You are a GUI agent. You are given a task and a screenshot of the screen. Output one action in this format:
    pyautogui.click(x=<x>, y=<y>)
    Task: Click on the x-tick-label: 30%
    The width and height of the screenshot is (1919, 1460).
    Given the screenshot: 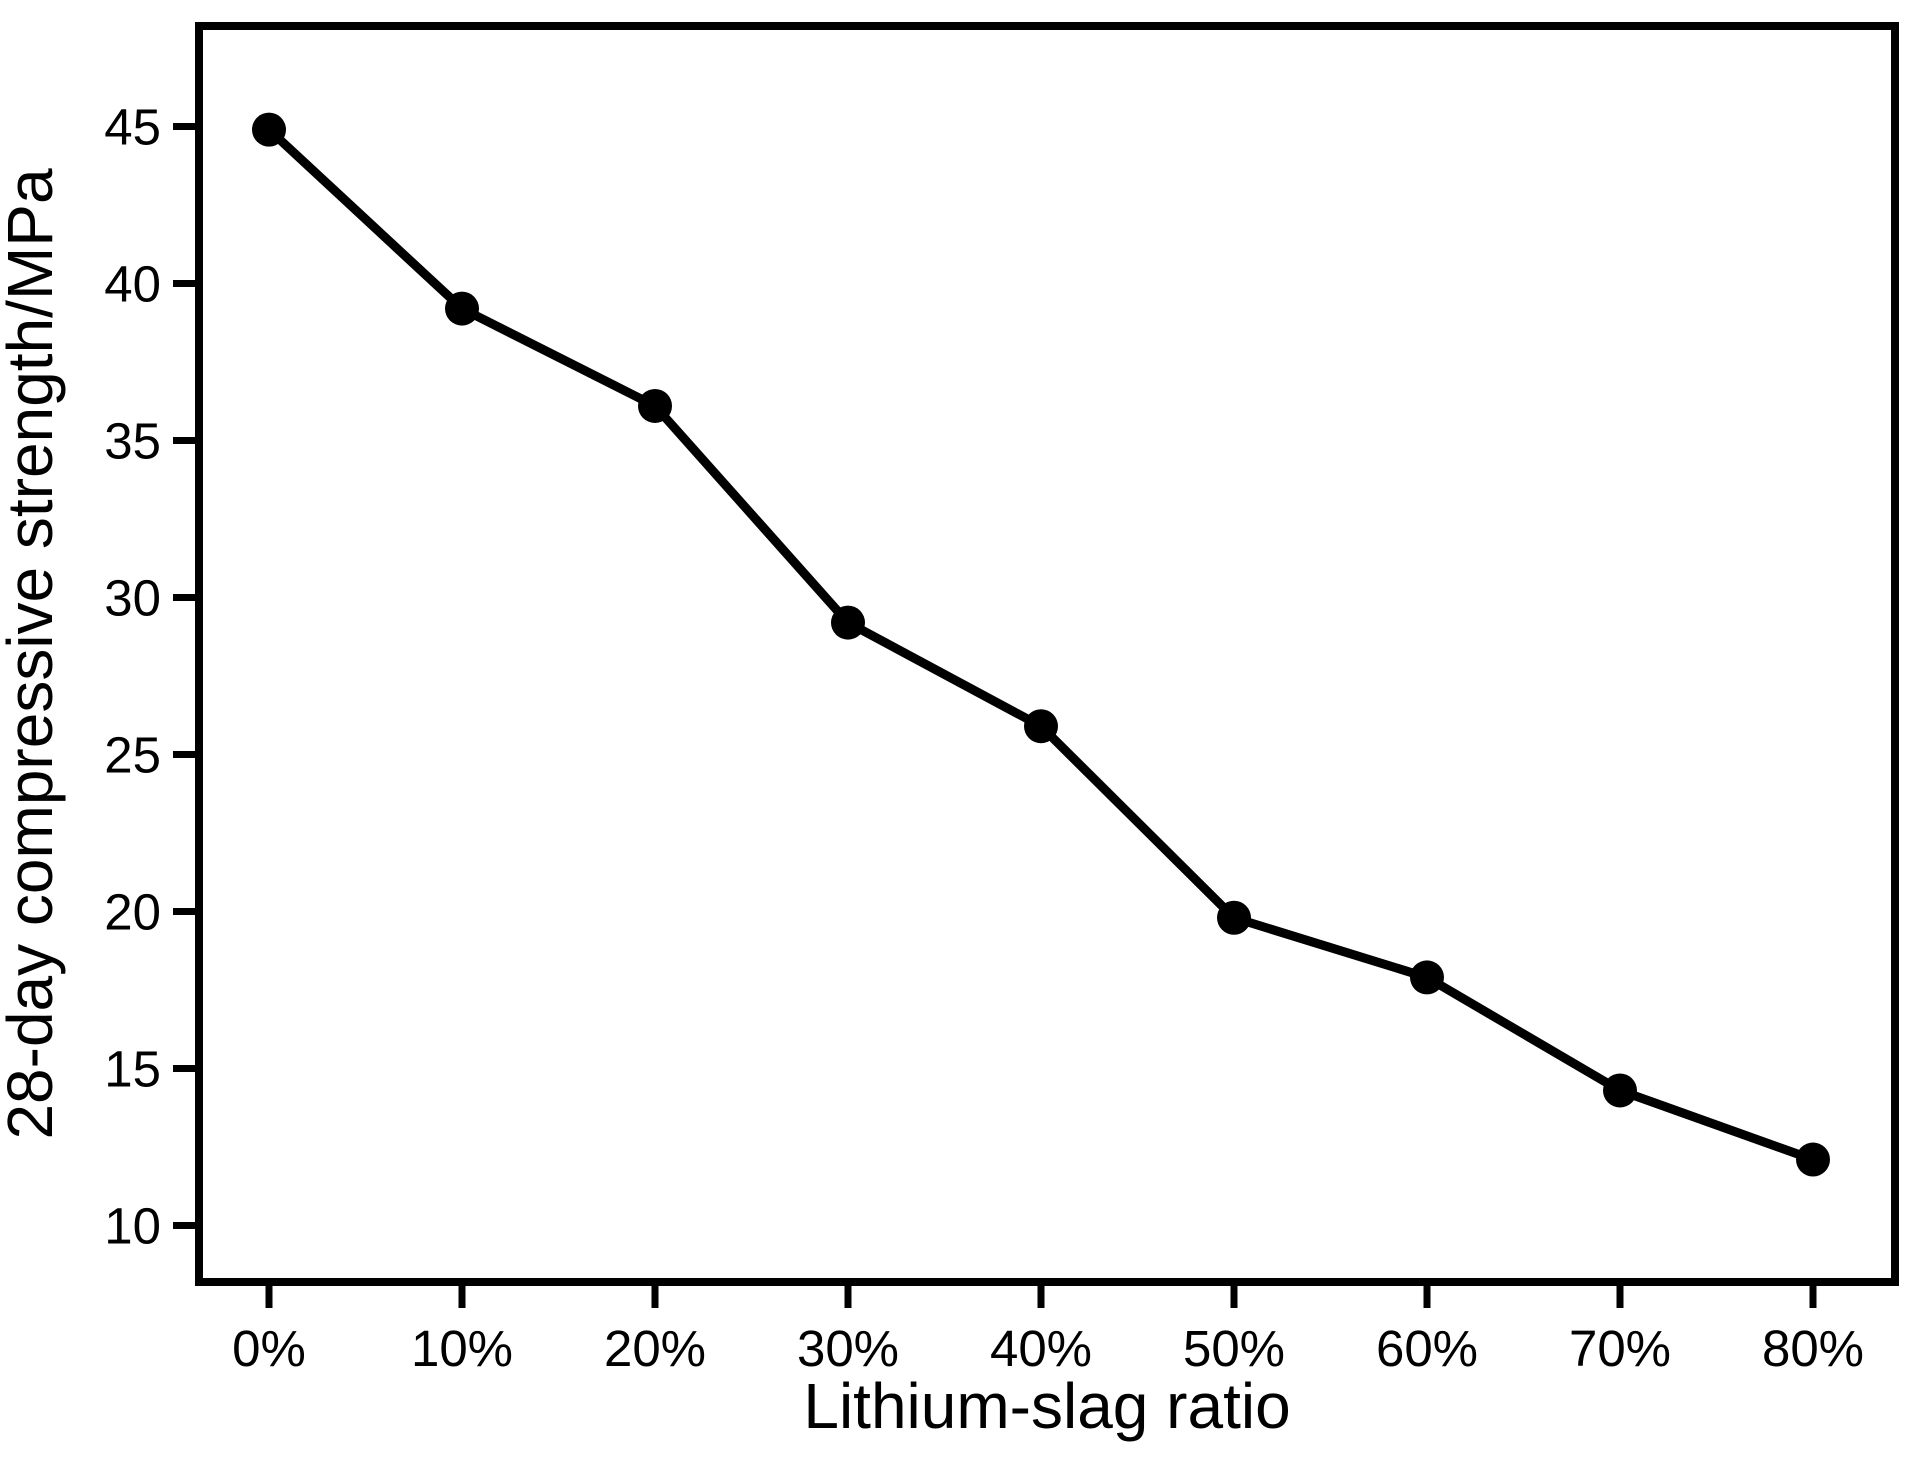 What is the action you would take?
    pyautogui.click(x=848, y=1348)
    